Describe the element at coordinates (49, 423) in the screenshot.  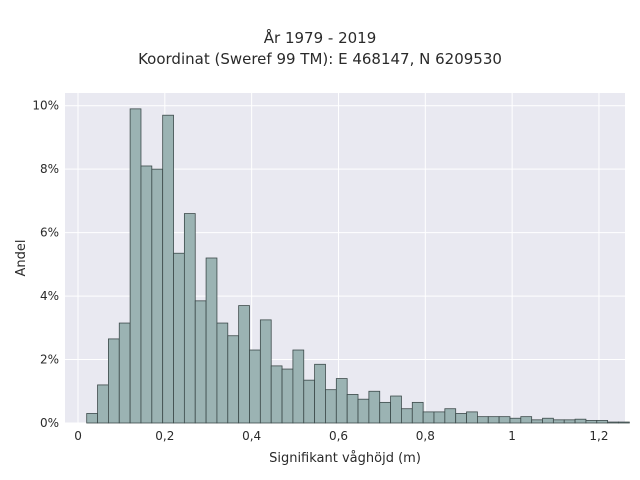
I see `y-tick-label: 0%` at that location.